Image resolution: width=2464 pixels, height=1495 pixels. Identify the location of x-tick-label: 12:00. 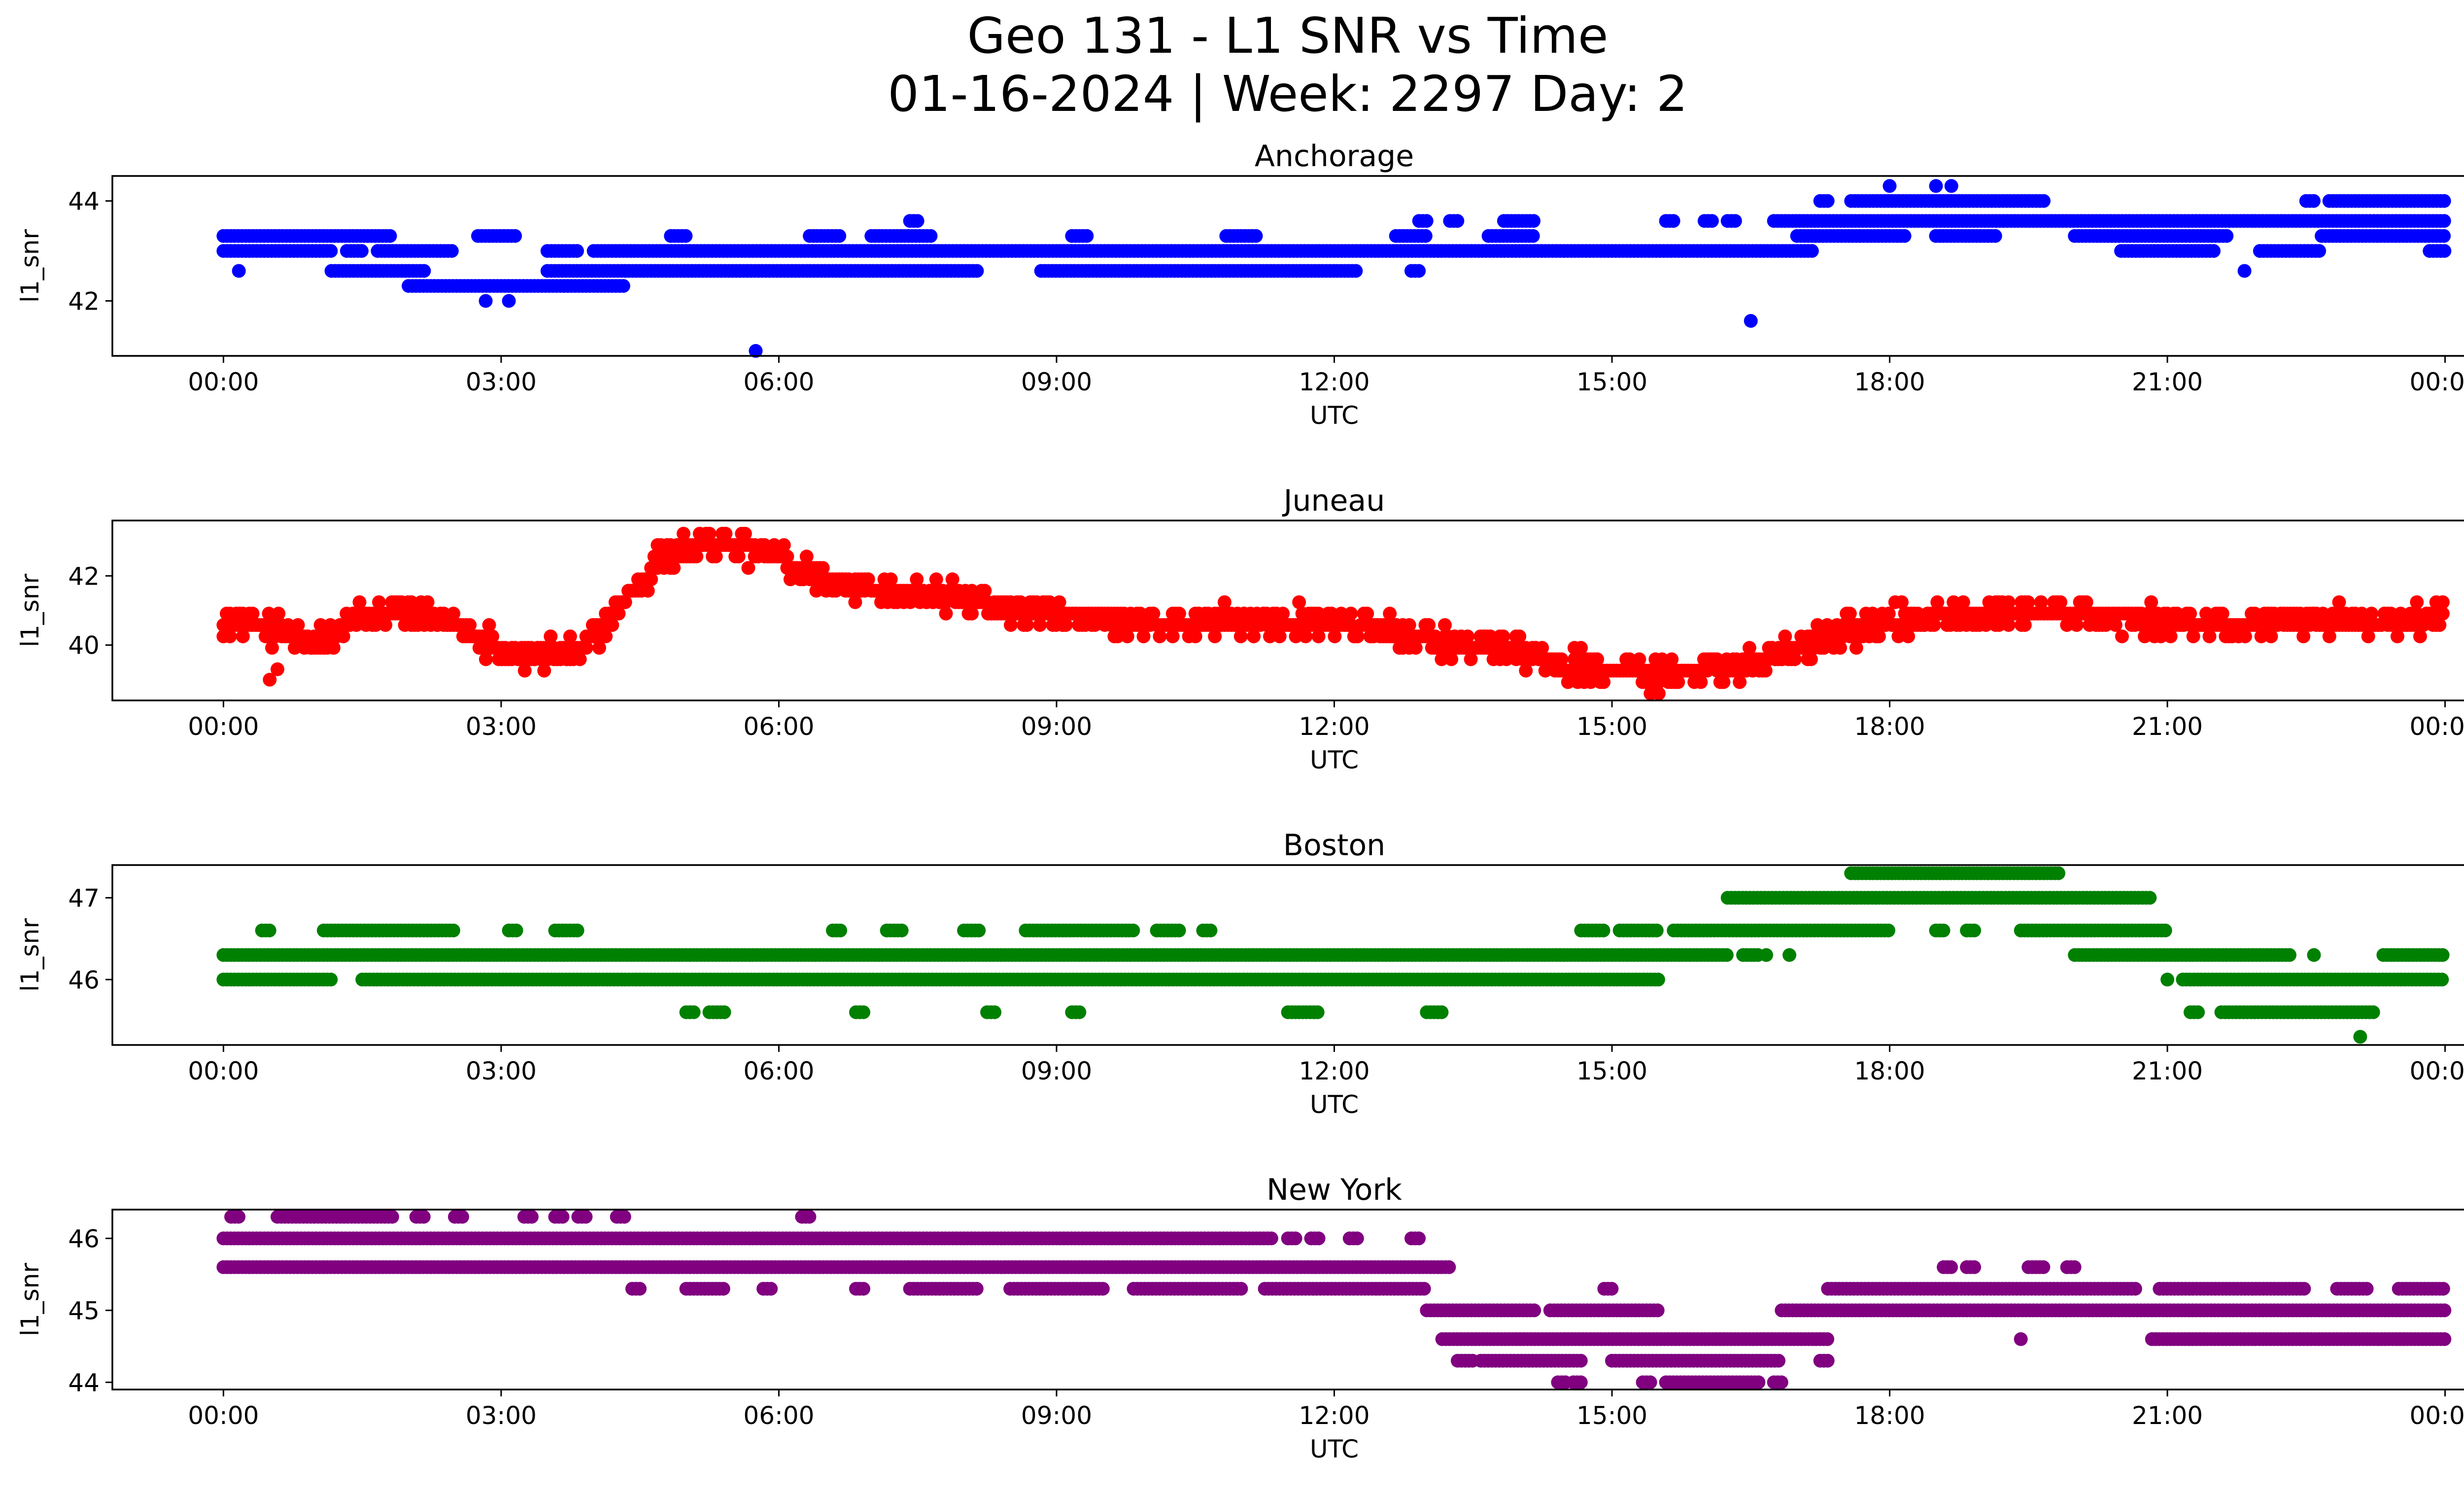
(1334, 1071).